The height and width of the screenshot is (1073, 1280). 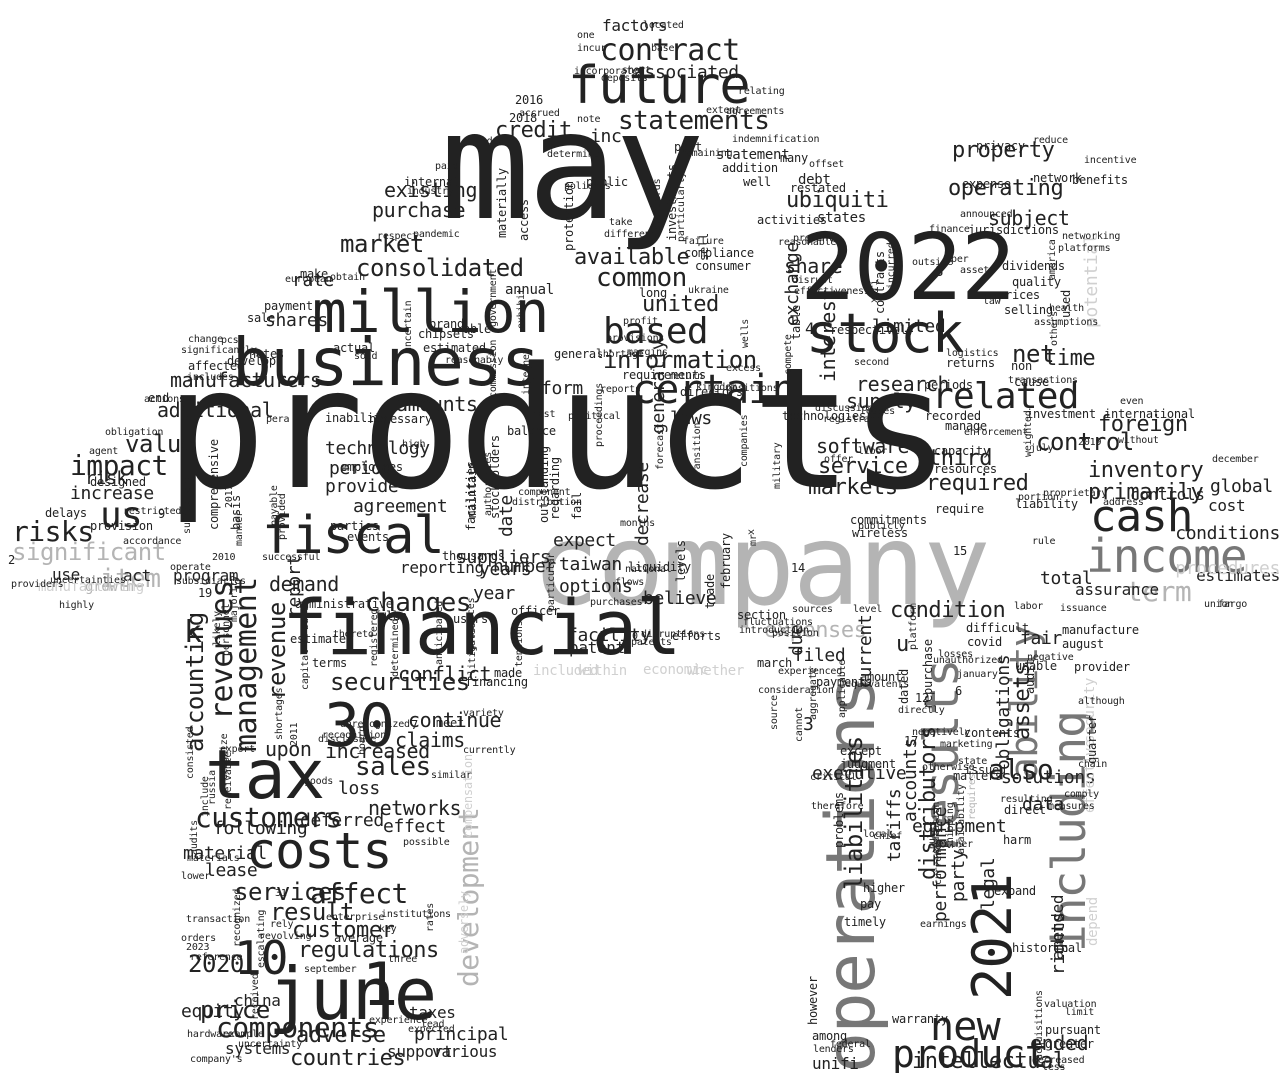 I want to click on word-measures: measures, so click(x=1071, y=806).